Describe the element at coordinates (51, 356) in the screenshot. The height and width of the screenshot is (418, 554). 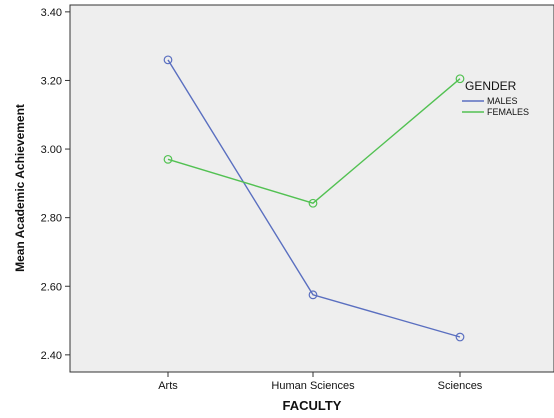
I see `y-tick-label: 2.40` at that location.